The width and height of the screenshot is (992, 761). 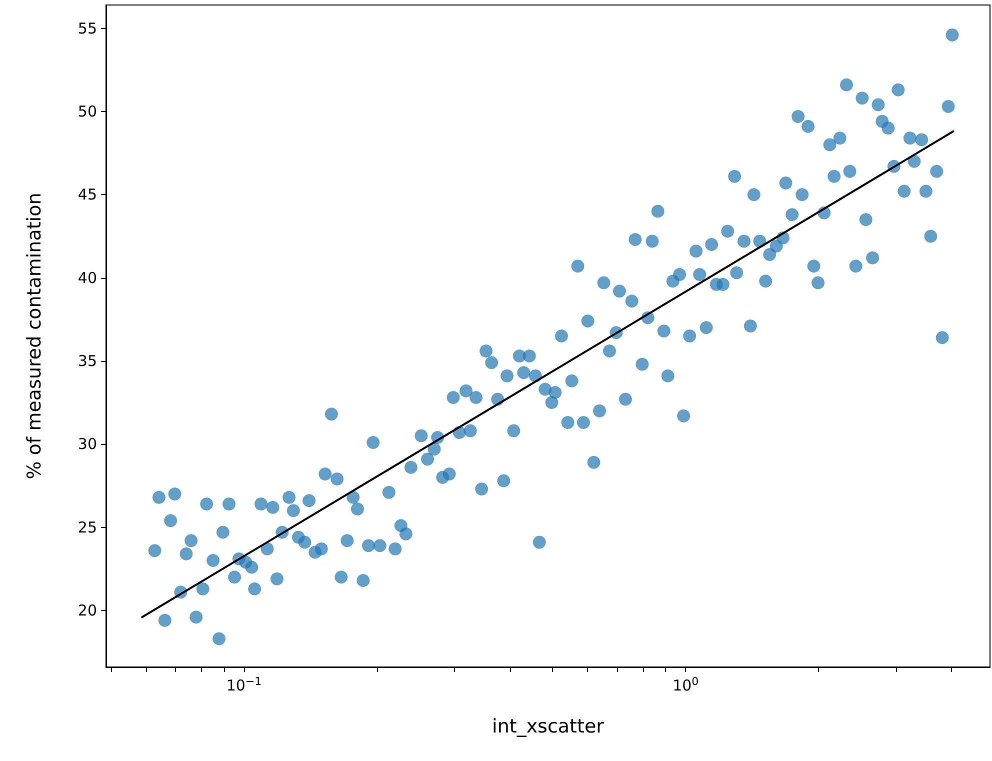 What do you see at coordinates (87, 277) in the screenshot?
I see `y-tick-label: 40` at bounding box center [87, 277].